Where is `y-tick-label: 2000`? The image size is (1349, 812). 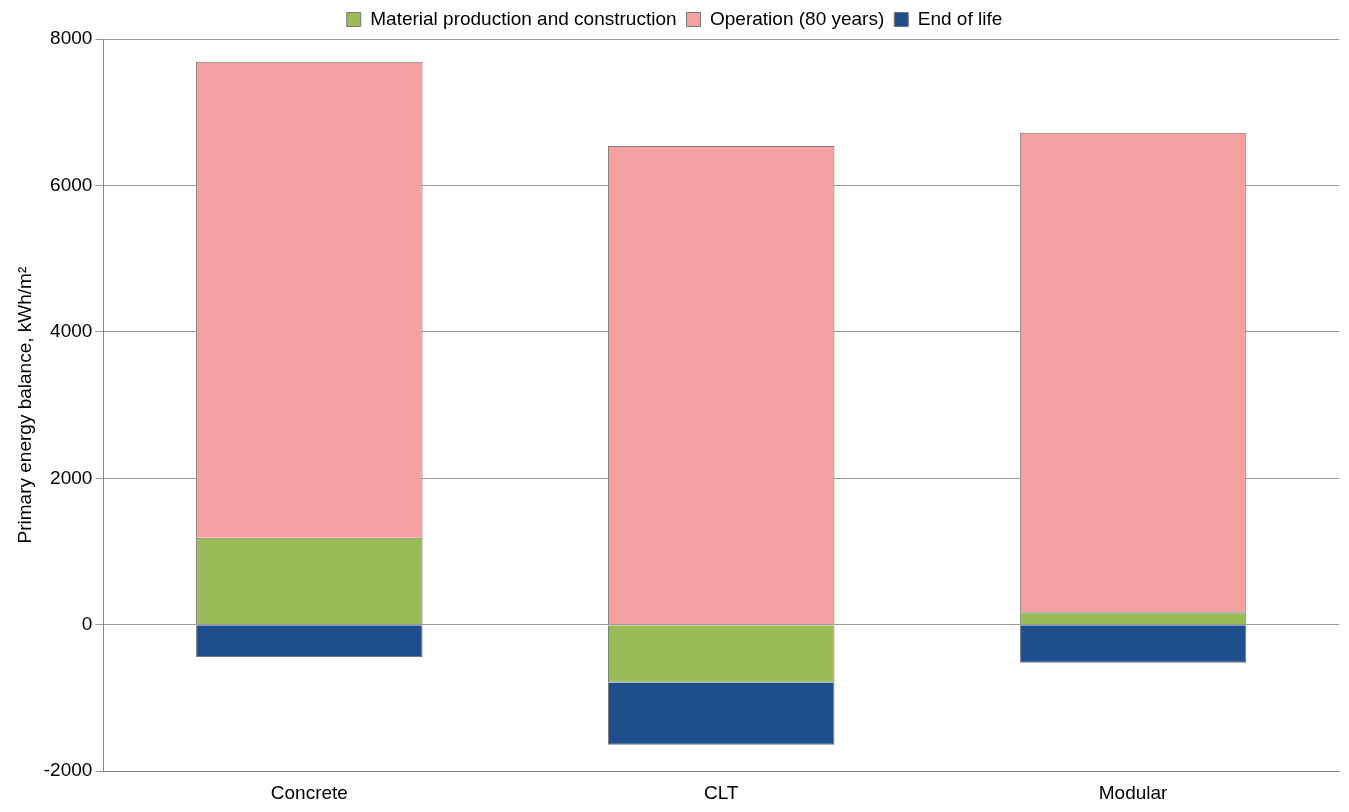 y-tick-label: 2000 is located at coordinates (71, 477).